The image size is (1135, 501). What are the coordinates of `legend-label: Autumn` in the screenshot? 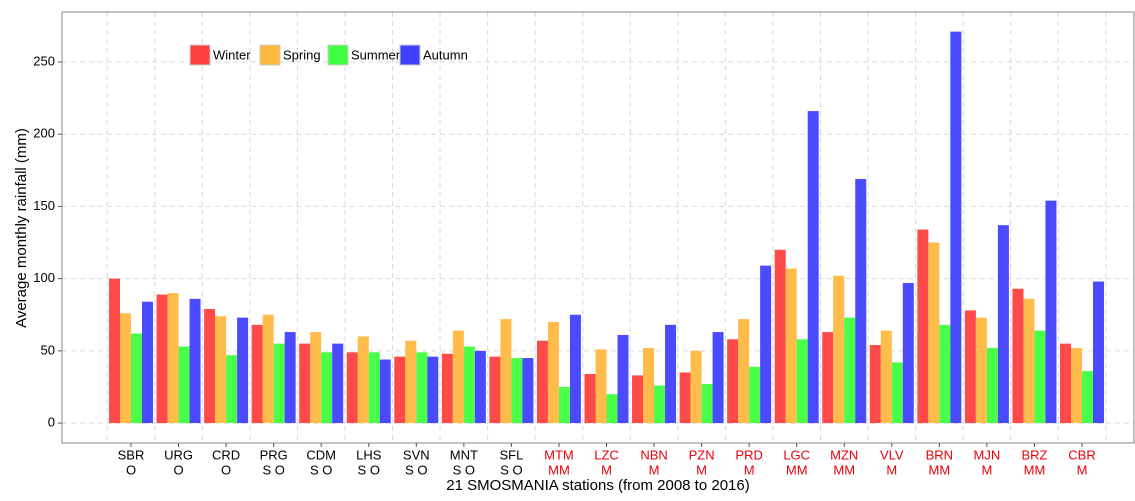 It's located at (445, 54).